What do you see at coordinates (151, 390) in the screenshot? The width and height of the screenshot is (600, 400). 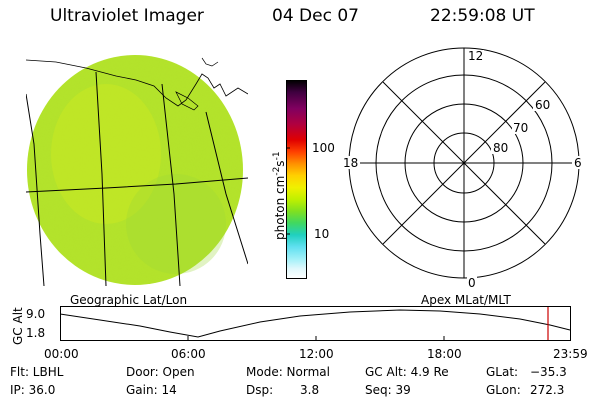 I see `gain-info: Gain: 14` at bounding box center [151, 390].